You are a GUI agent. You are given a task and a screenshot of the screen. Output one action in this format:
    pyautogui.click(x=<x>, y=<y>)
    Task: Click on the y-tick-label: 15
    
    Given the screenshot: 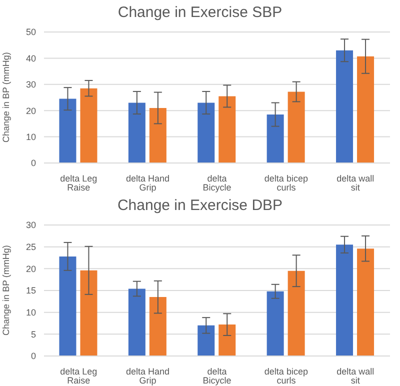 What is the action you would take?
    pyautogui.click(x=31, y=291)
    